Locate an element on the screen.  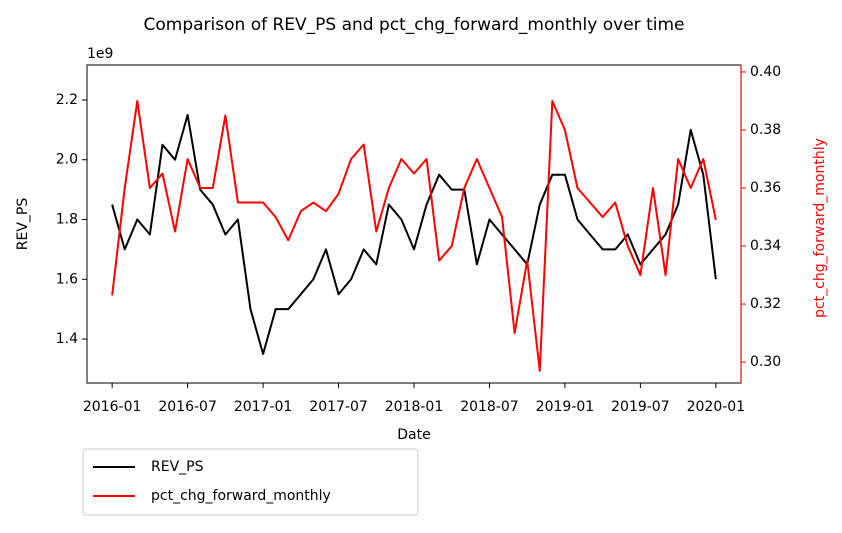
y-axis-label: REV_PS is located at coordinates (23, 224).